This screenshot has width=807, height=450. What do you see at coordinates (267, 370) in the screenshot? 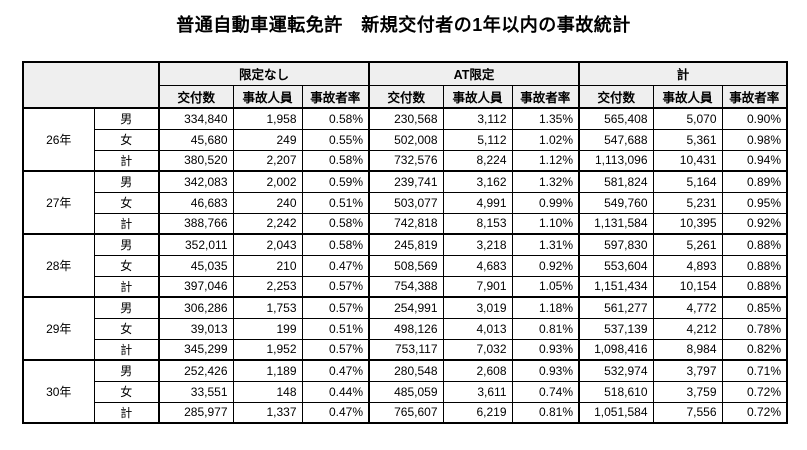
I see `data-cell: 1,189` at bounding box center [267, 370].